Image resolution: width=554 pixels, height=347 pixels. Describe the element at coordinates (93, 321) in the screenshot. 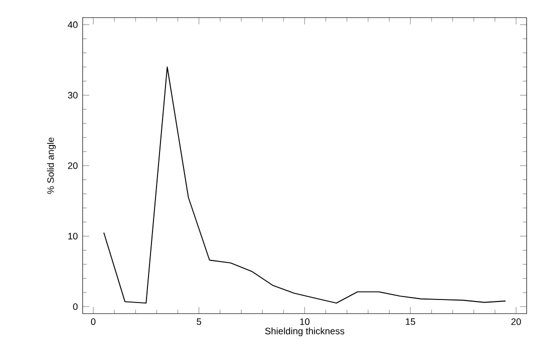

I see `x-tick-label: 0` at that location.